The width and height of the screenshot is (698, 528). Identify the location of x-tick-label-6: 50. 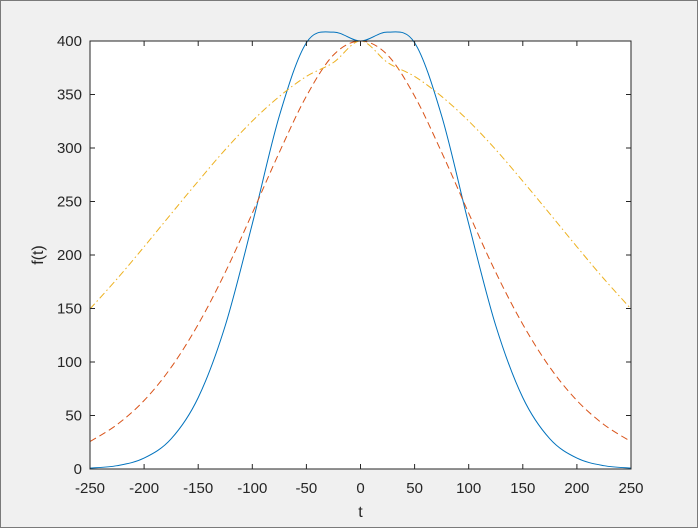
(414, 488).